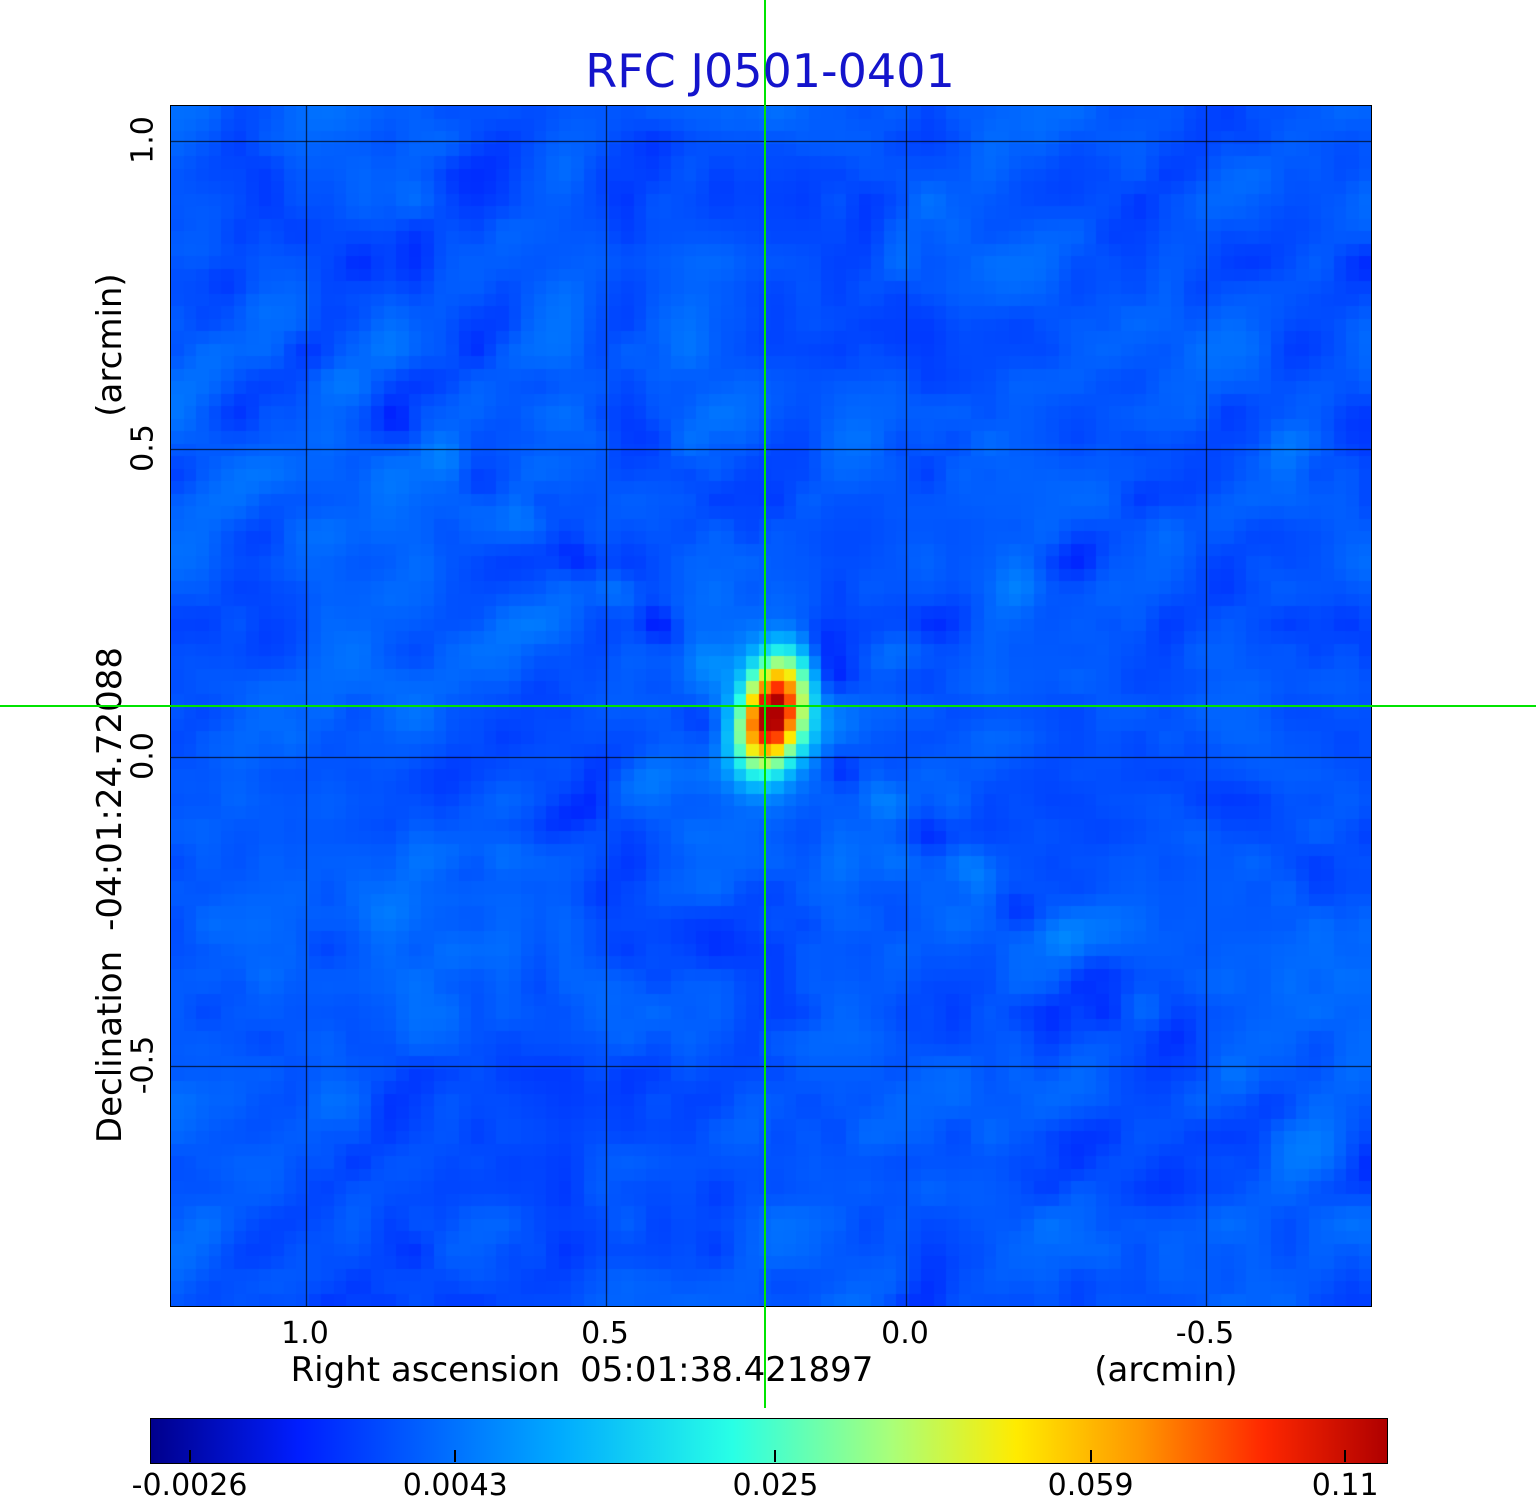 This screenshot has height=1511, width=1536. What do you see at coordinates (769, 1441) in the screenshot?
I see `colorbar` at bounding box center [769, 1441].